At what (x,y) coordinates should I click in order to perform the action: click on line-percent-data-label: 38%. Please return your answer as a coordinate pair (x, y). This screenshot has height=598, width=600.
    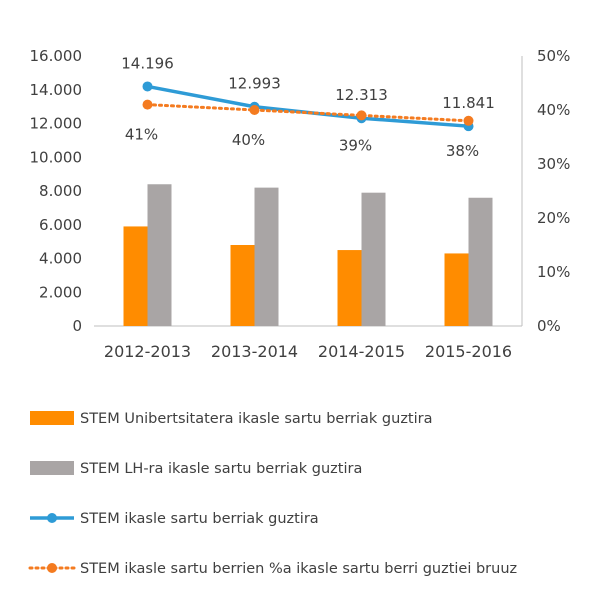
    Looking at the image, I should click on (462, 151).